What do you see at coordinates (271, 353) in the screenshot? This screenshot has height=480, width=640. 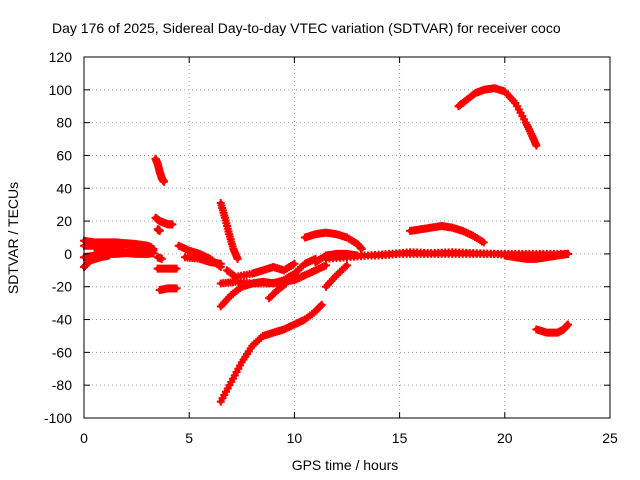 I see `data-series-s18` at bounding box center [271, 353].